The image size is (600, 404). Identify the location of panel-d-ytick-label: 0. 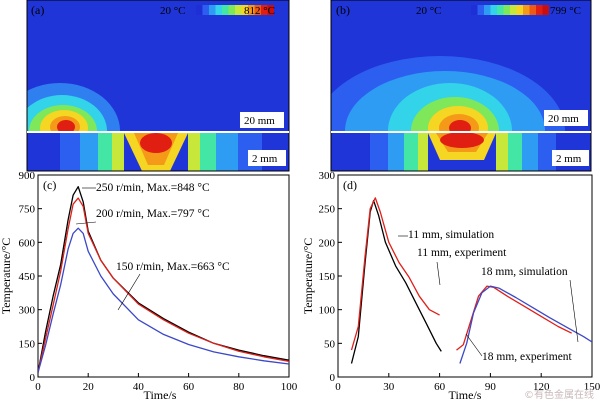
(333, 378).